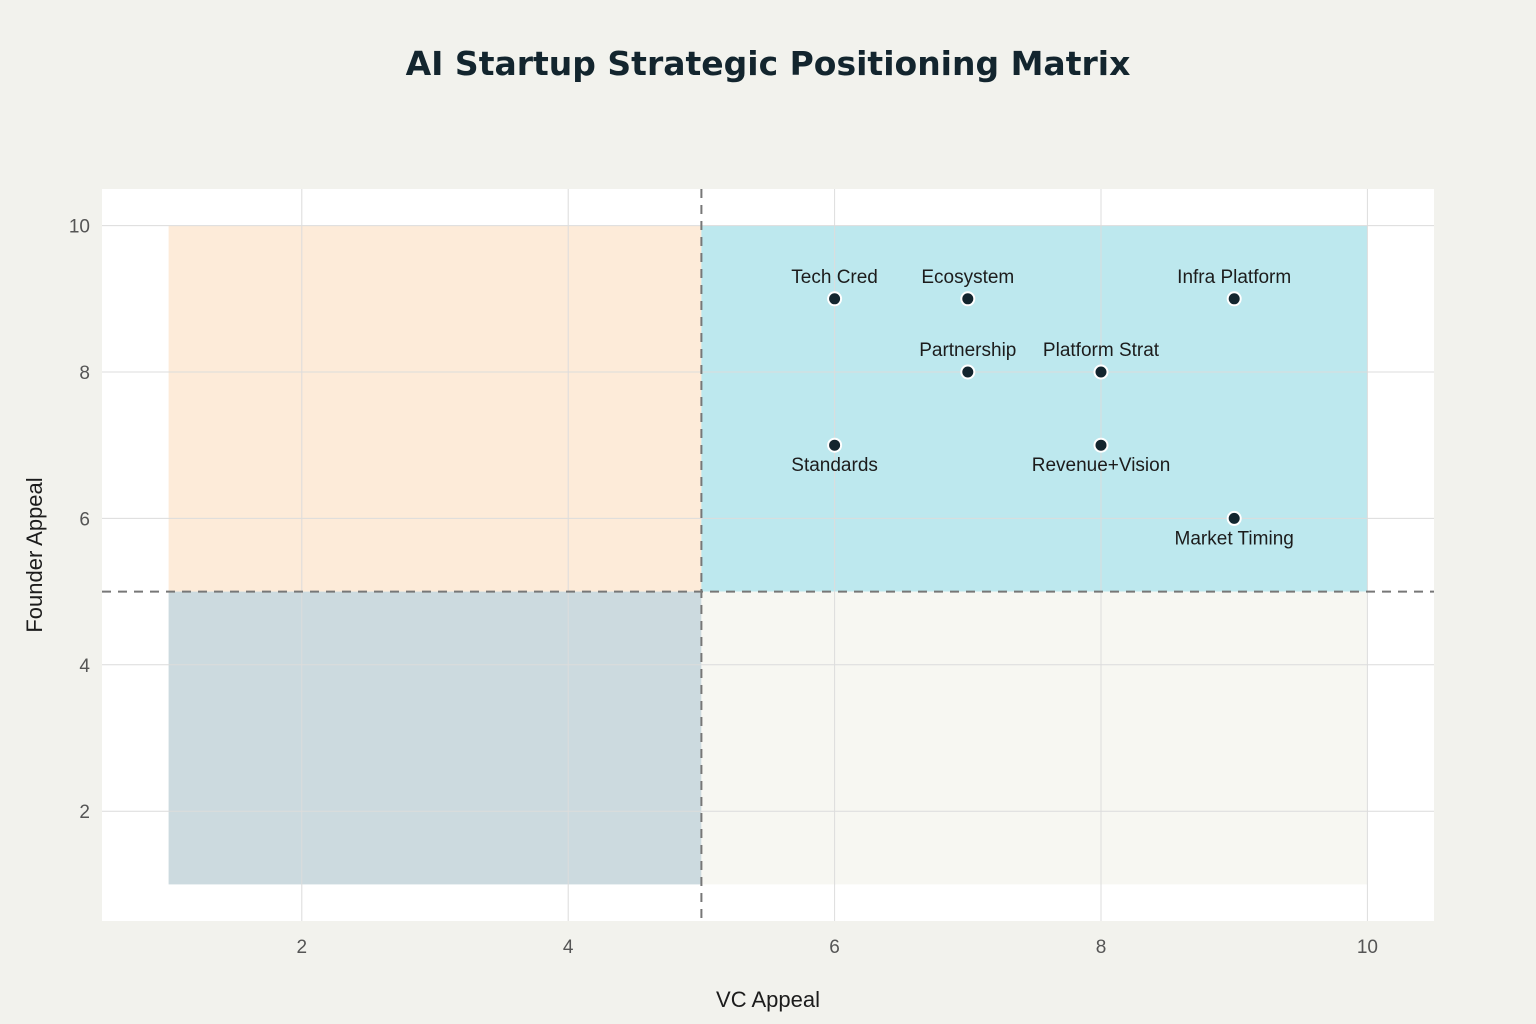 The image size is (1536, 1024). I want to click on quadrant-top-left, so click(435, 408).